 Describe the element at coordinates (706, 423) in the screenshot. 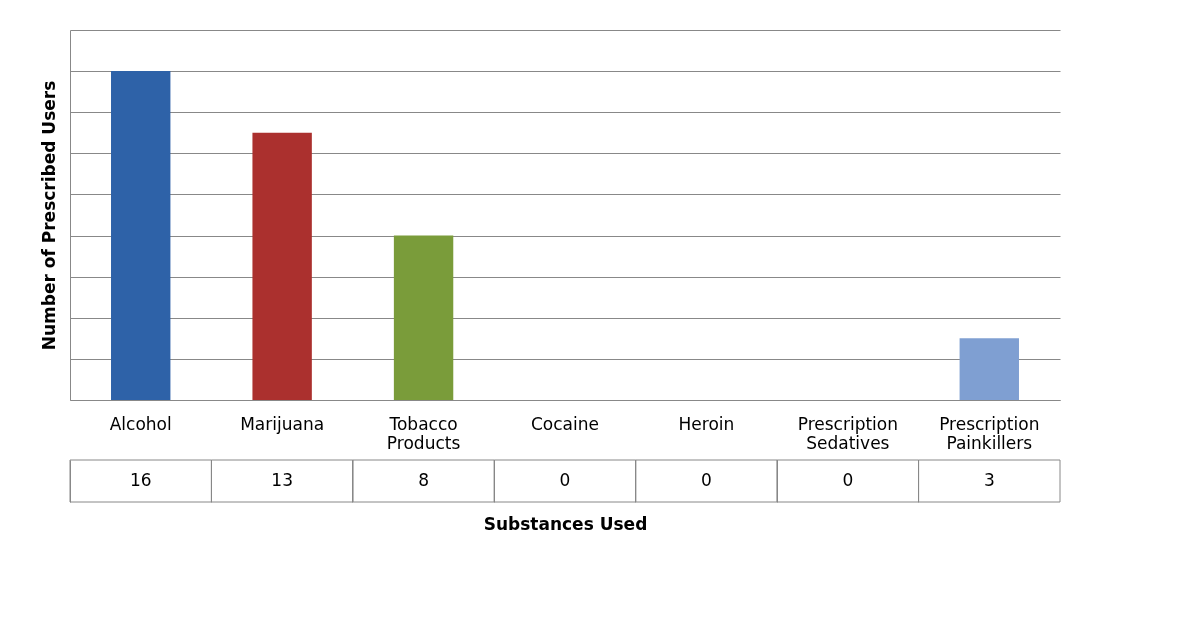

I see `x-tick-label: Heroin` at that location.